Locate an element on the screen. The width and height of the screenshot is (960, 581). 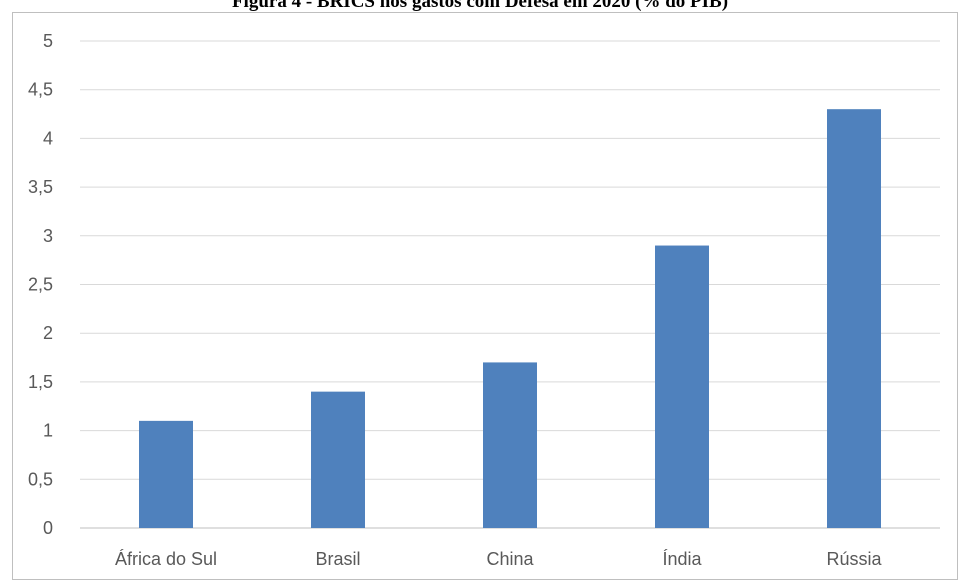
y-tick-label: 3,5 is located at coordinates (40, 187).